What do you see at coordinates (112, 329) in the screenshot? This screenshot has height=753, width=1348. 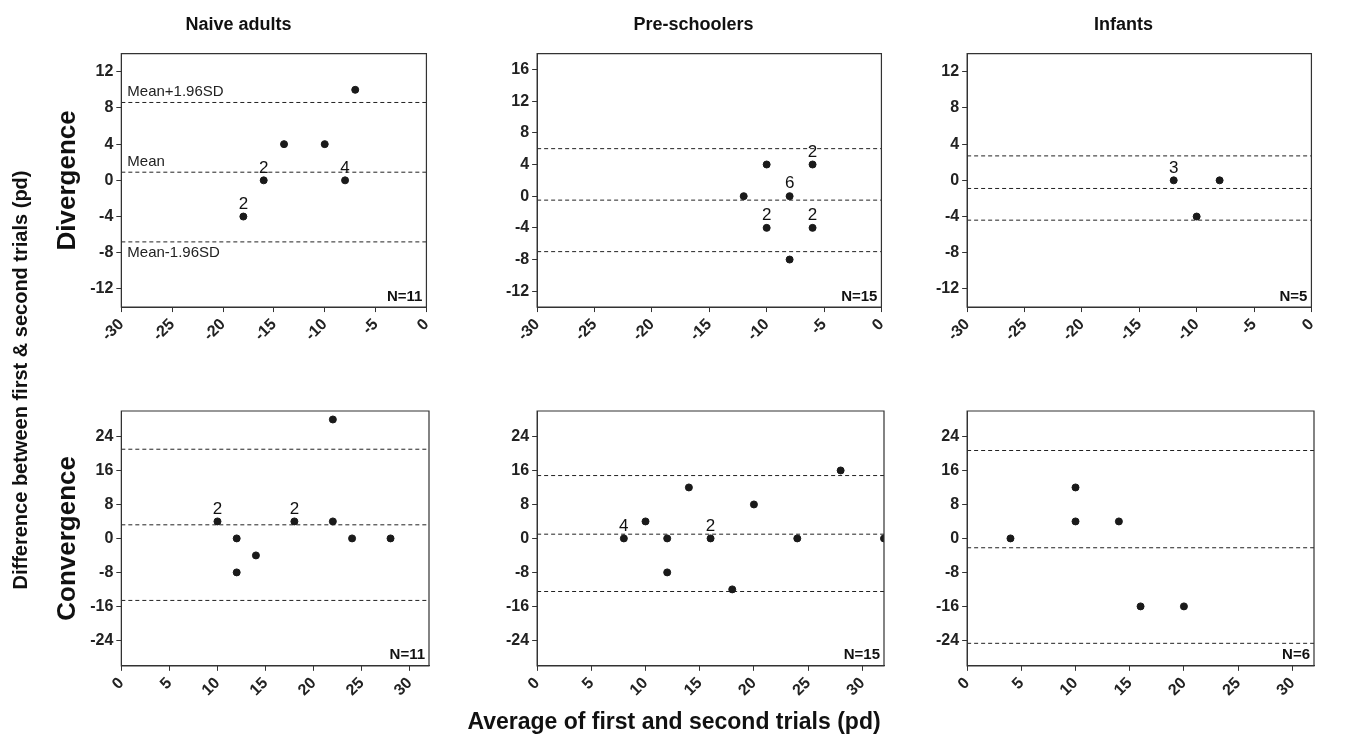 I see `x-tick-label: -30` at bounding box center [112, 329].